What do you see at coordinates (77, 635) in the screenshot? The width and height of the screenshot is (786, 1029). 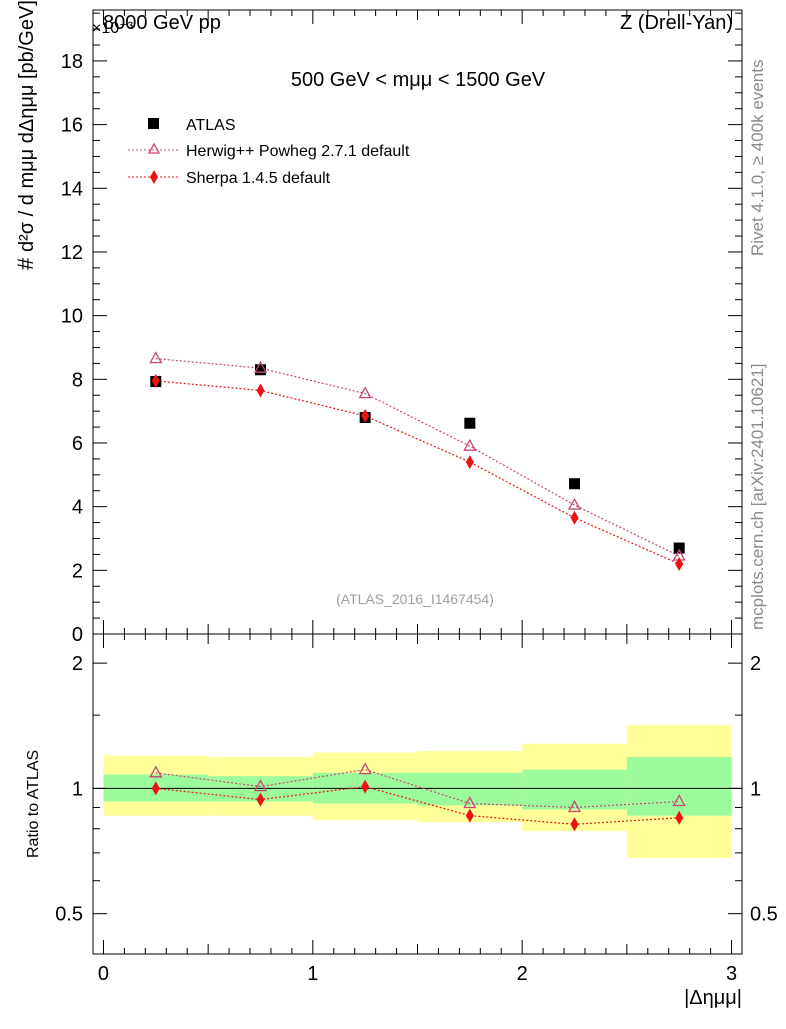 I see `y-tick-label: 0` at bounding box center [77, 635].